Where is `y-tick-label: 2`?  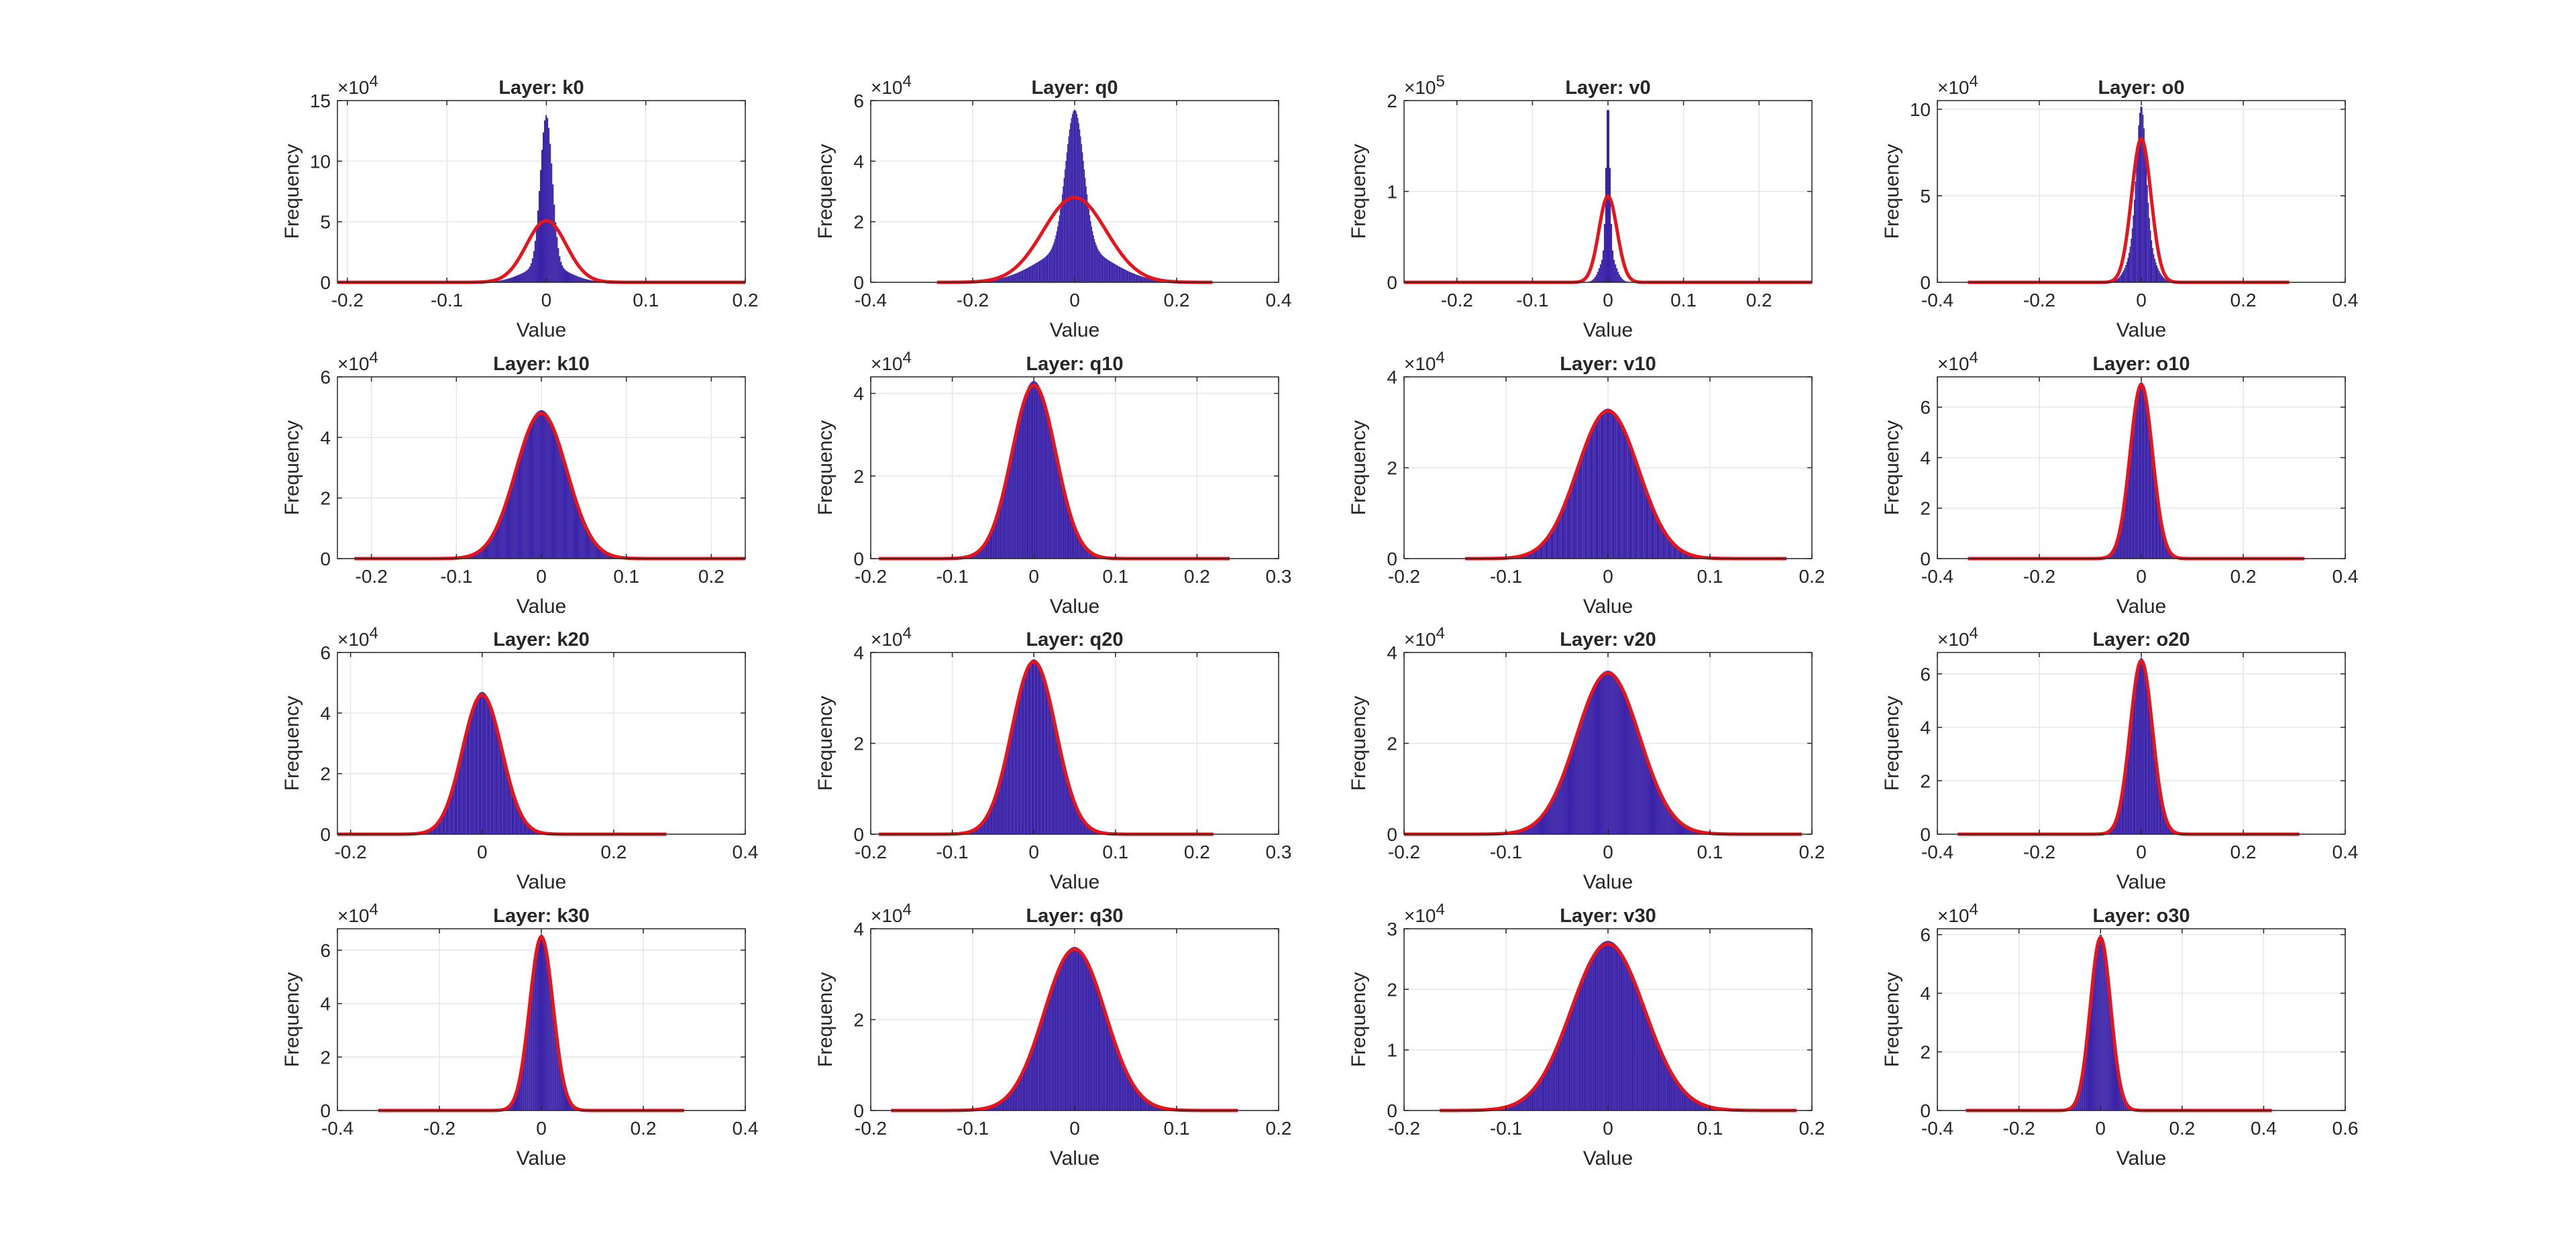
y-tick-label: 2 is located at coordinates (1392, 101).